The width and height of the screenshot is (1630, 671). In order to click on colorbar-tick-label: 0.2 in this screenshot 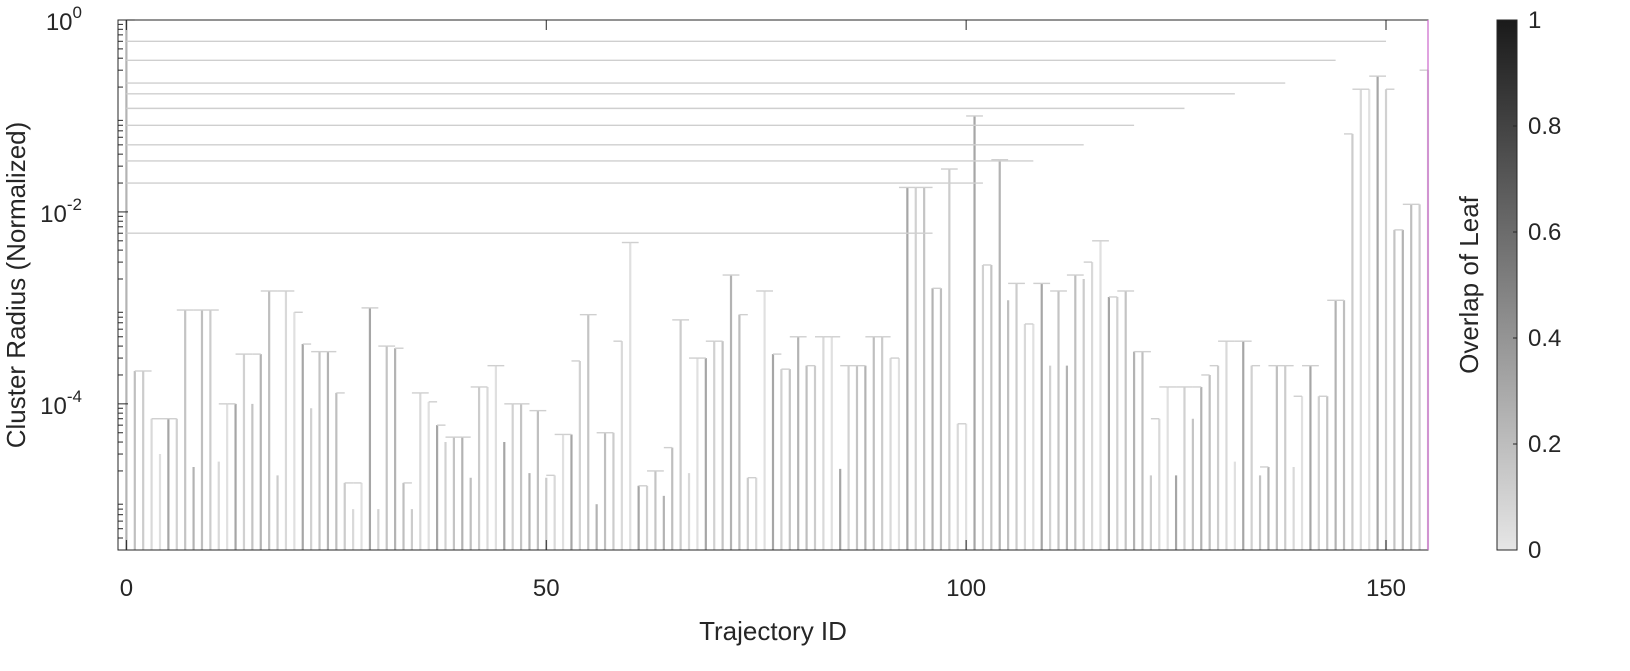, I will do `click(1544, 444)`.